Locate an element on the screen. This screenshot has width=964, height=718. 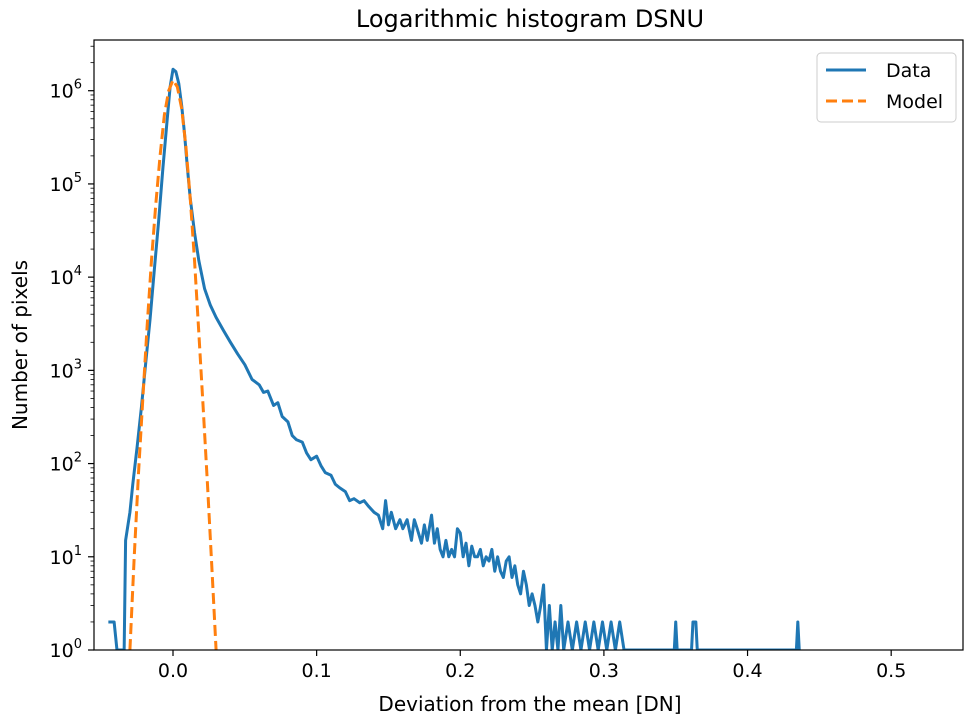
chart-title: Logarithmic histogram DSNU is located at coordinates (530, 19).